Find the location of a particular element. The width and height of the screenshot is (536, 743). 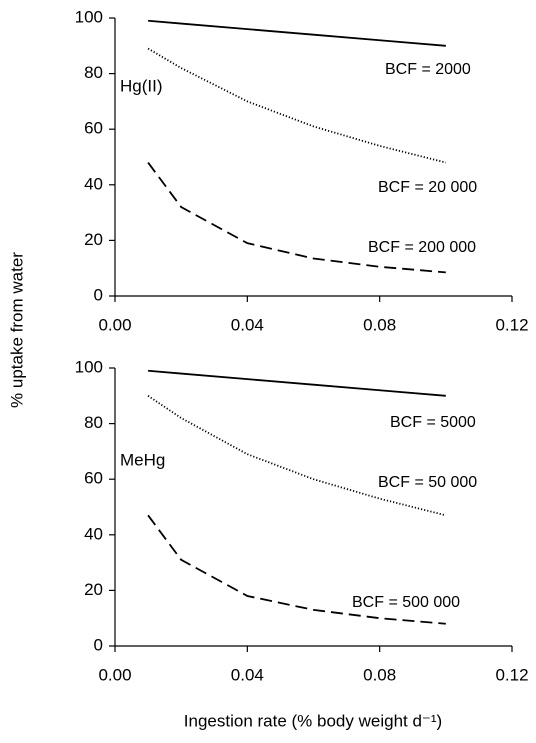

line-label: BCF = 5000 is located at coordinates (433, 422).